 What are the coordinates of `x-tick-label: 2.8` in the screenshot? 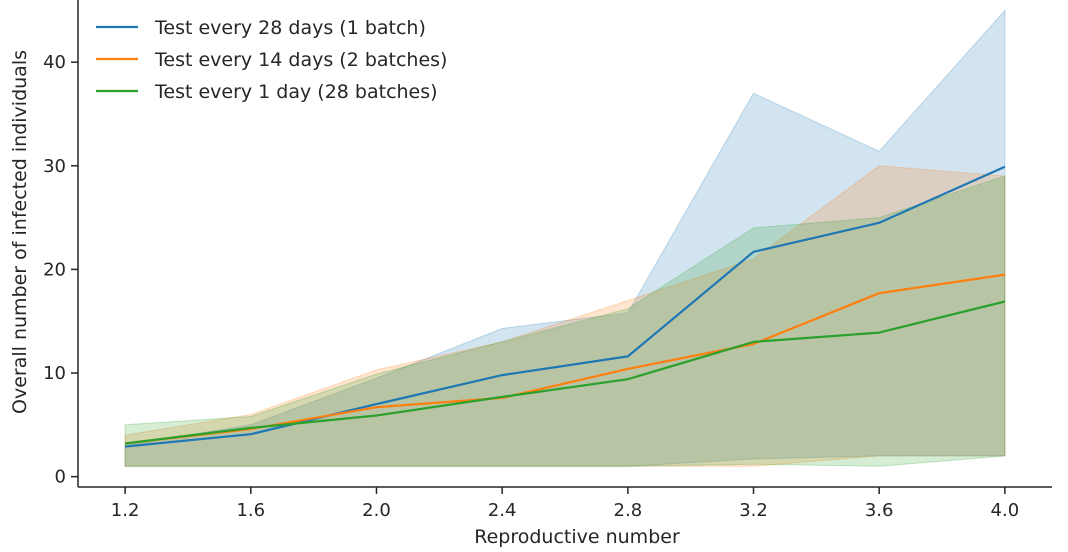 It's located at (628, 510).